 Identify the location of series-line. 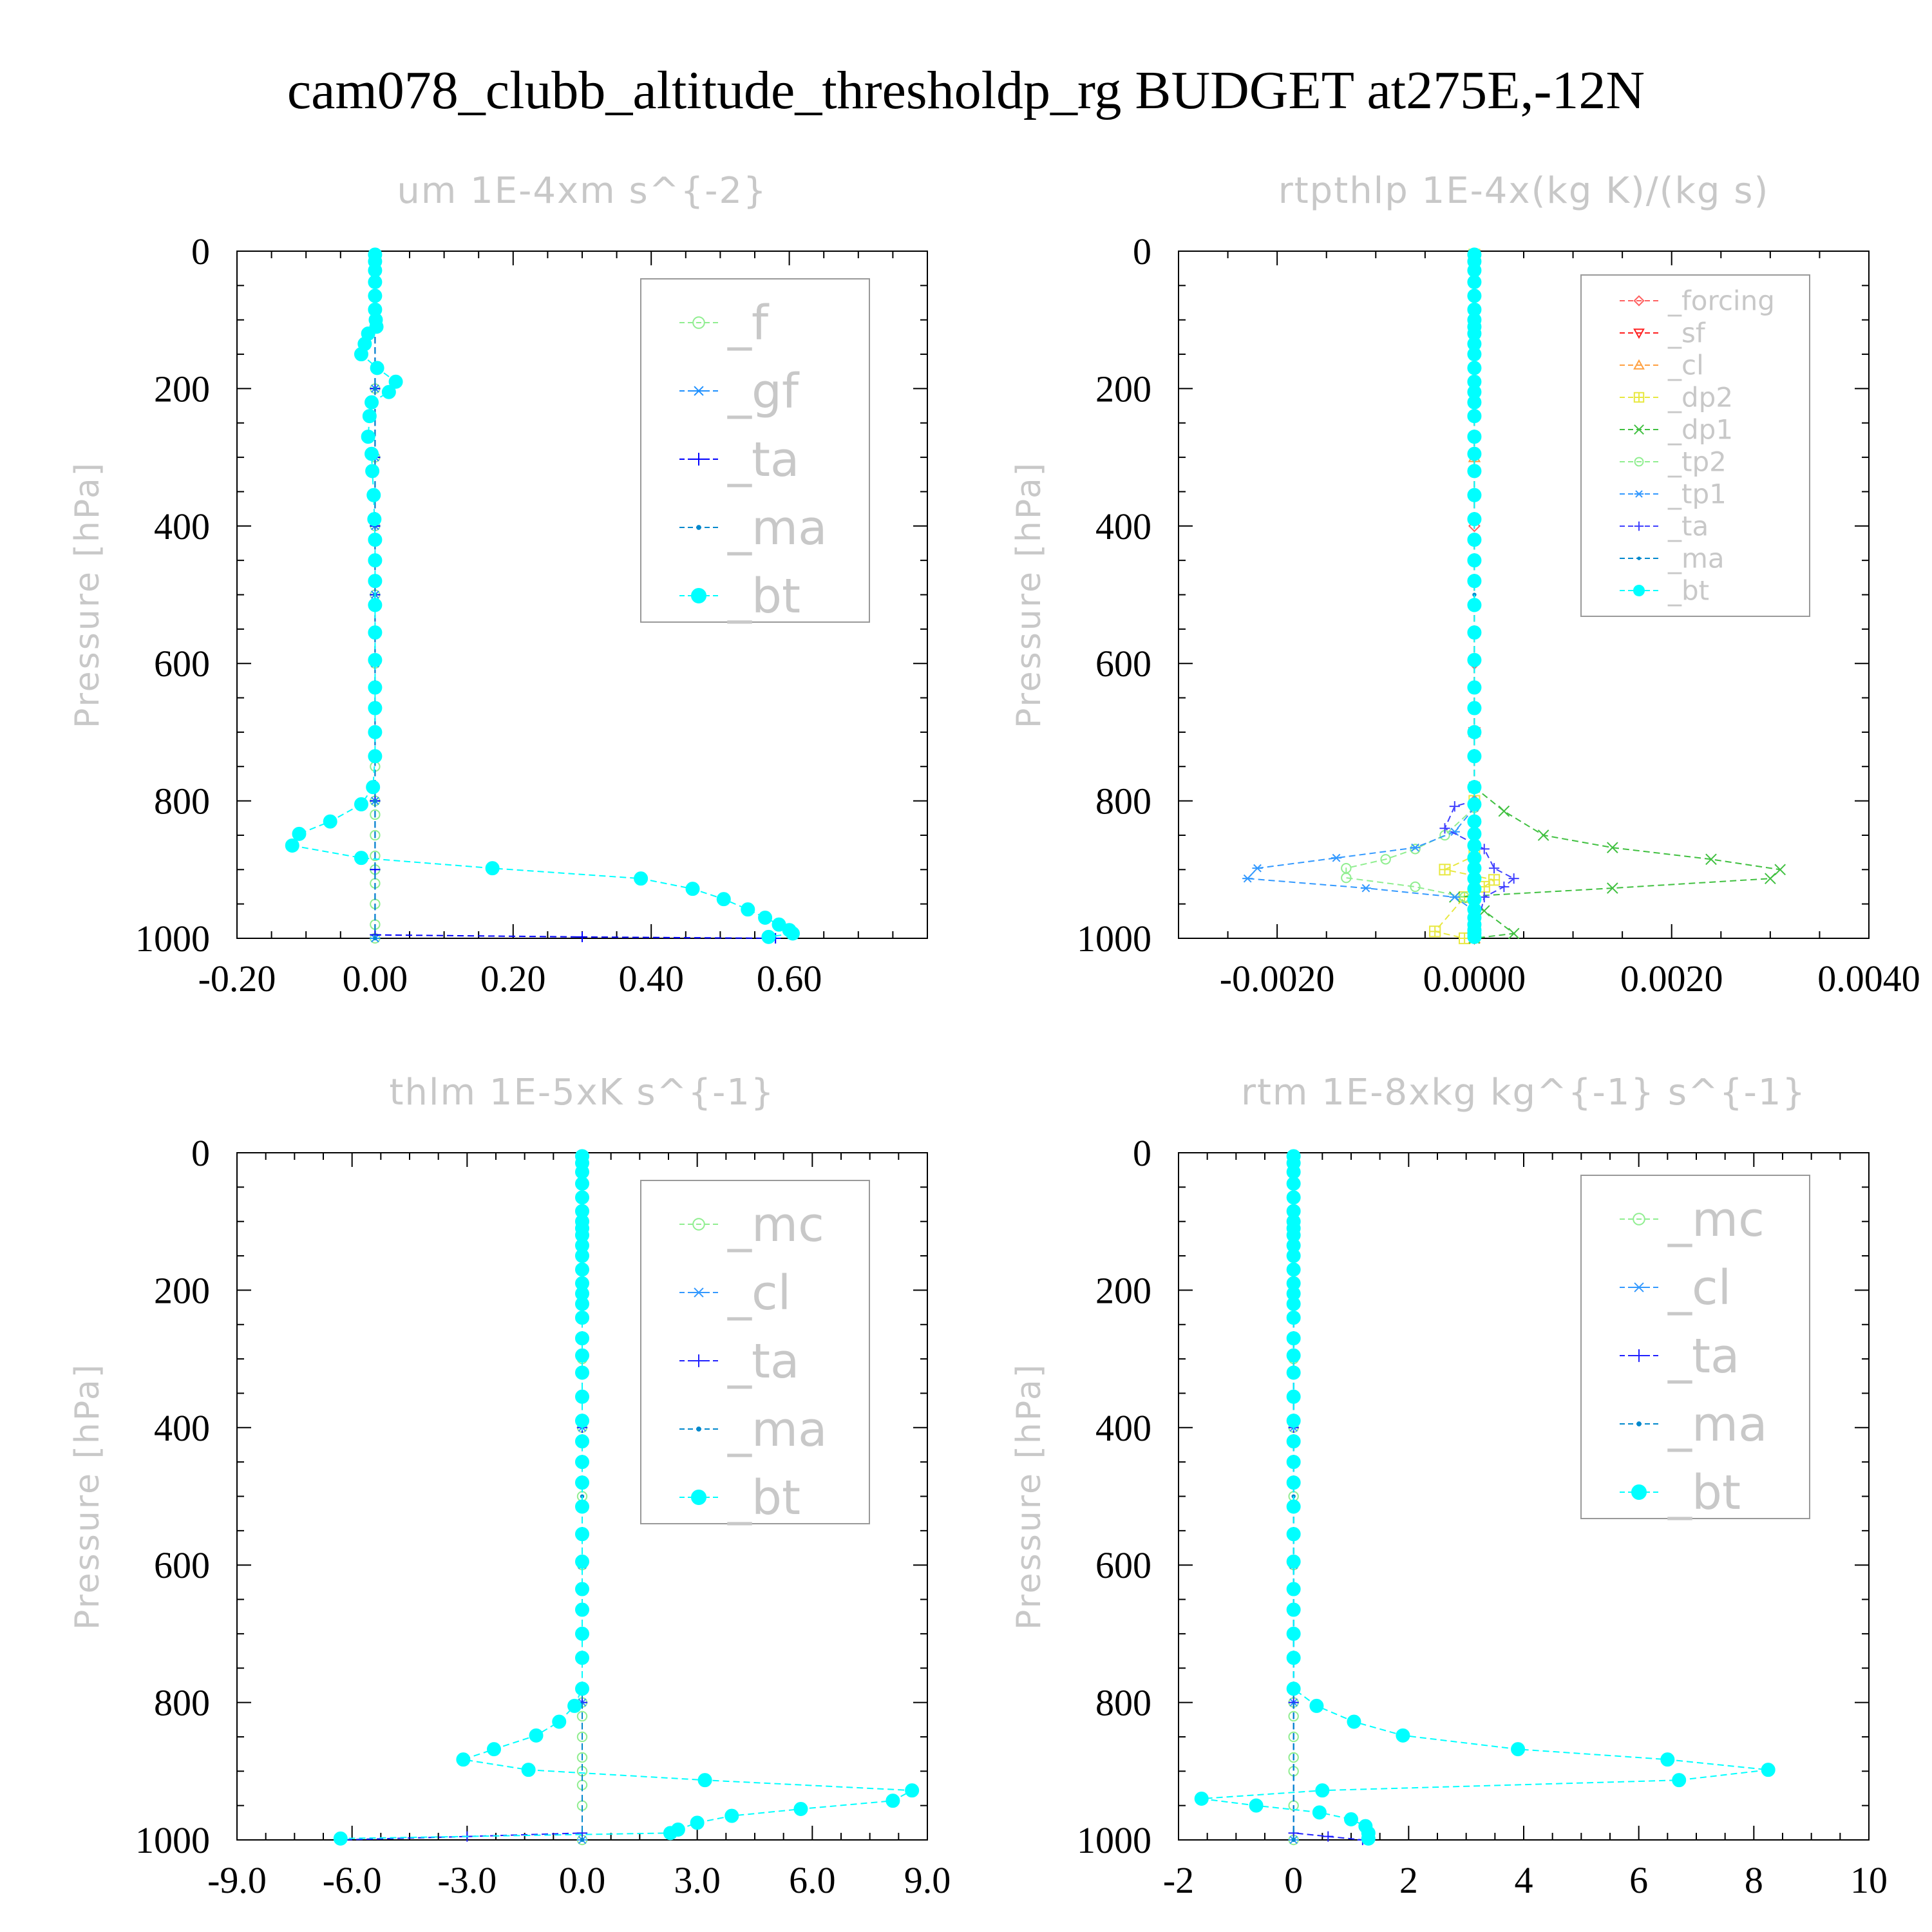
(1360, 873).